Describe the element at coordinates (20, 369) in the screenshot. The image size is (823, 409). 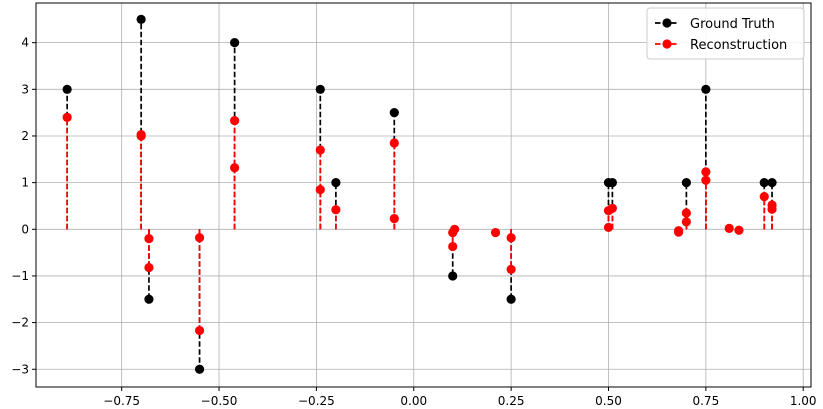
I see `y-tick-label: −3` at that location.